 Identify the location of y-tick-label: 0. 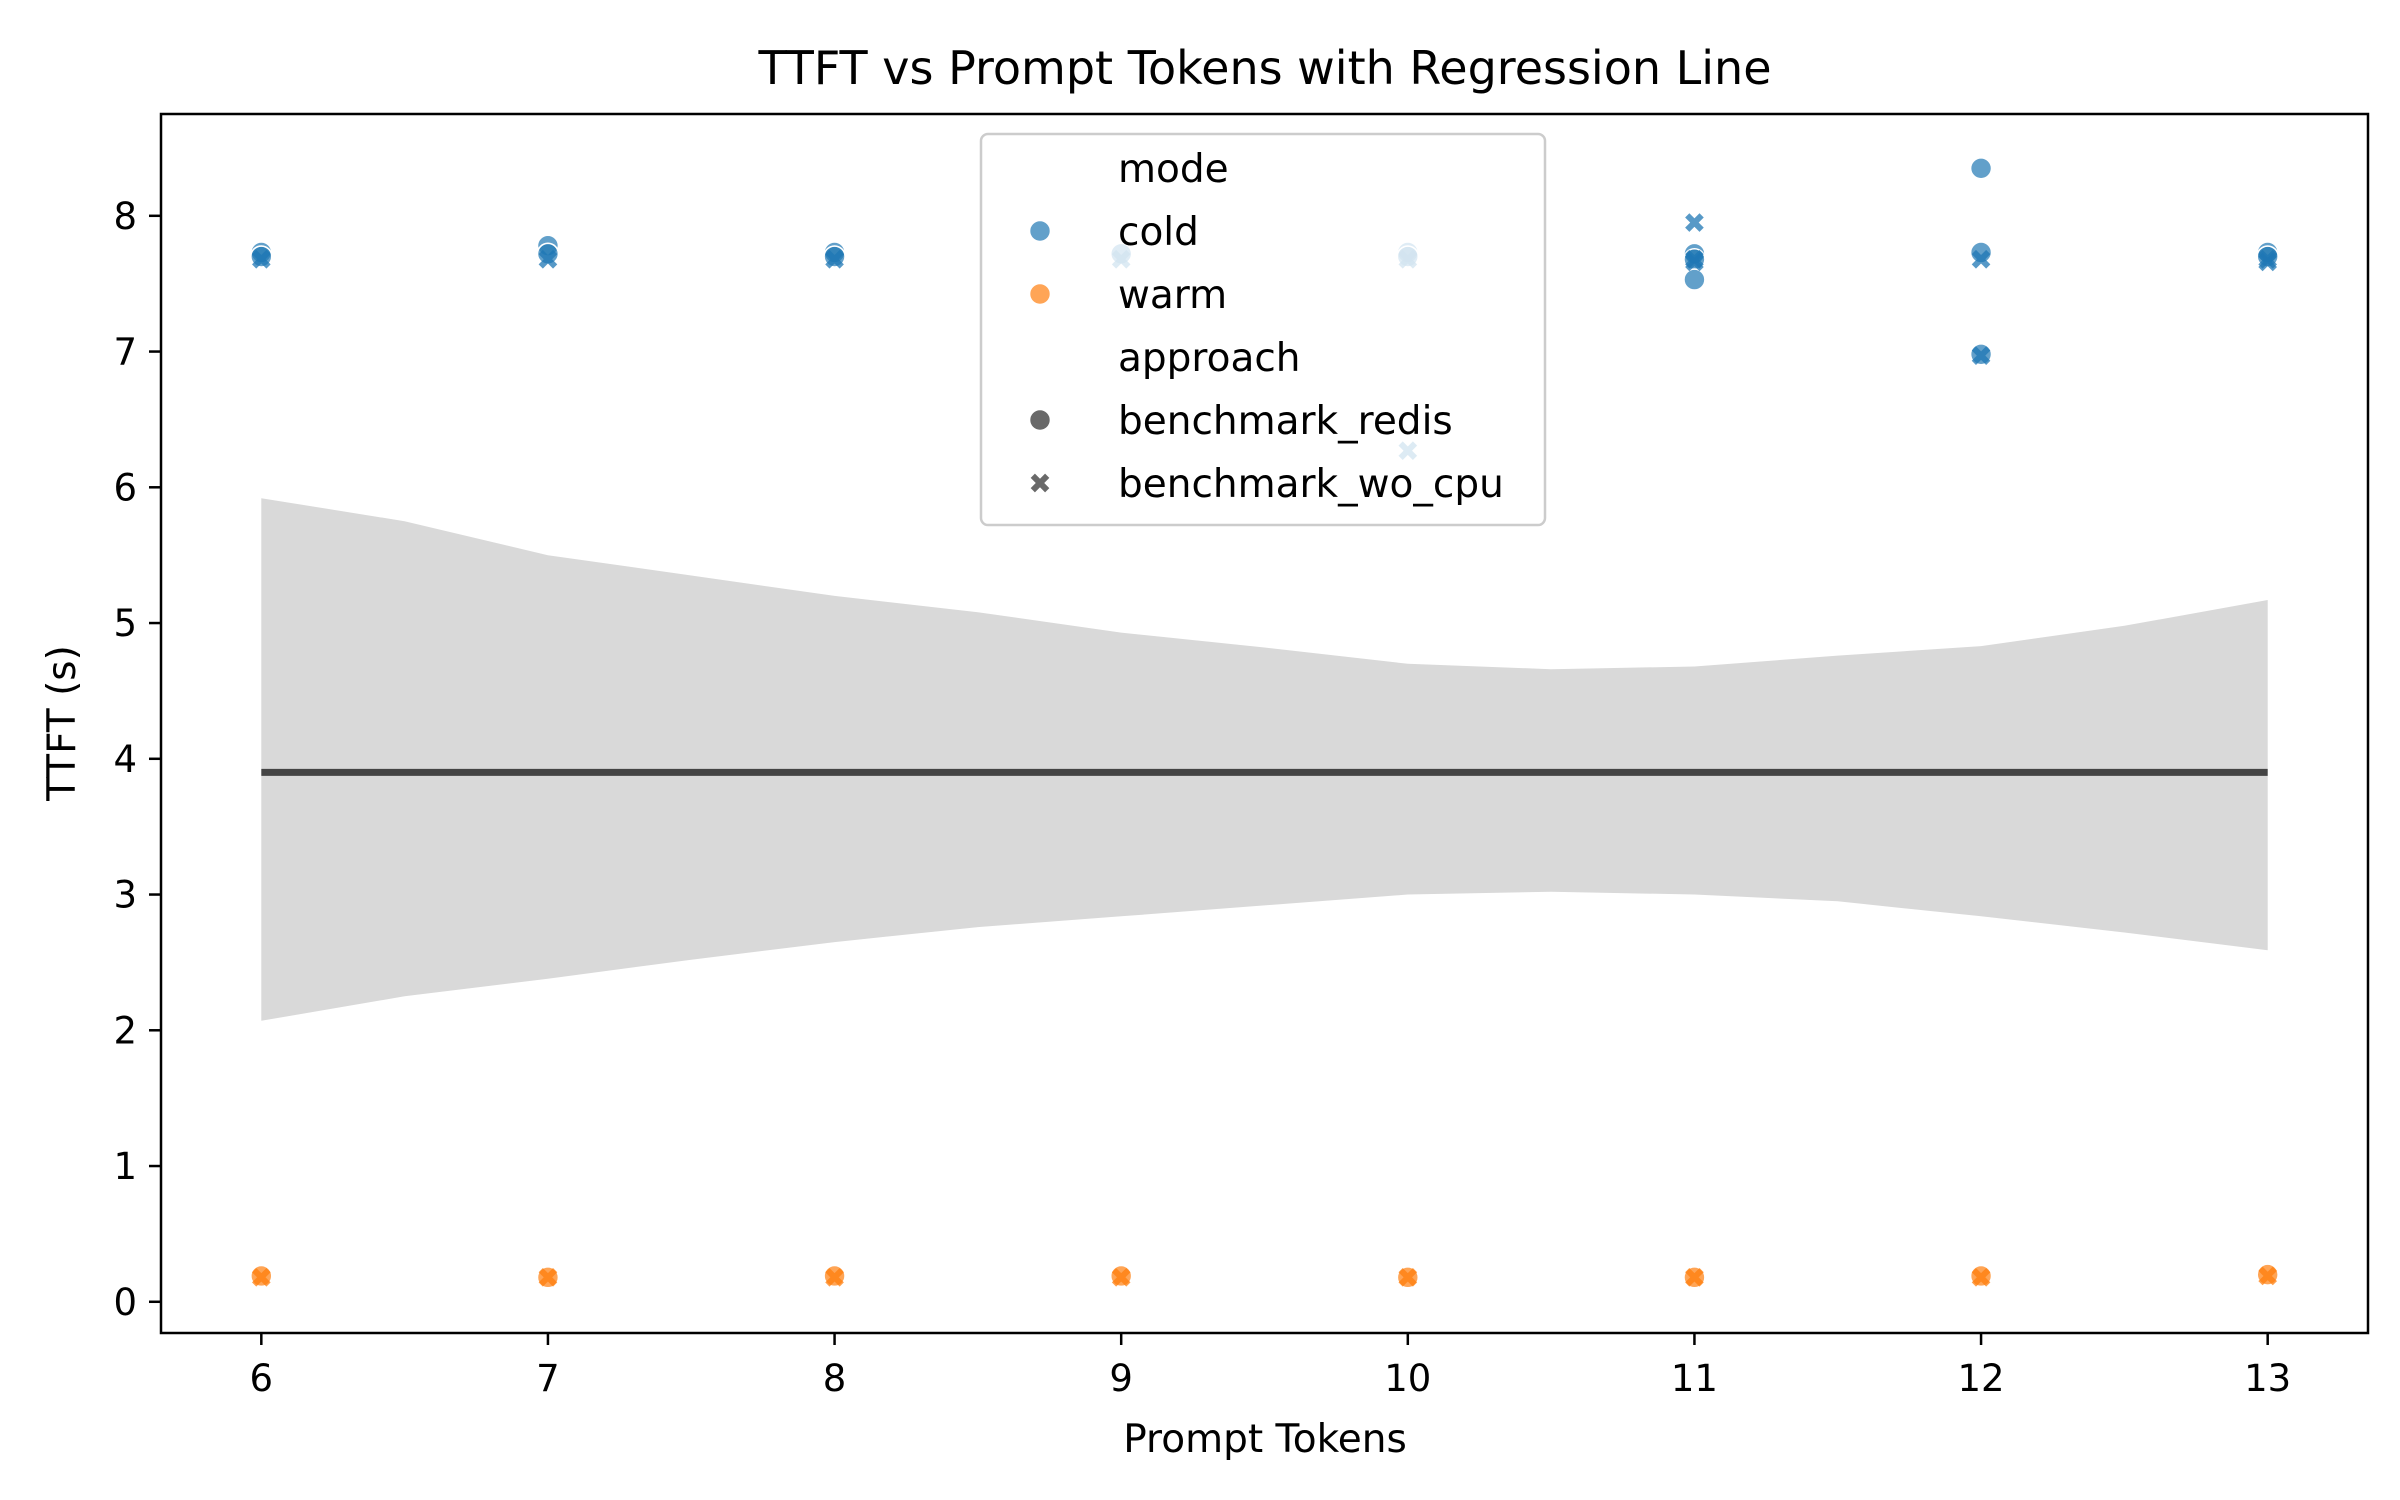
(125, 1302).